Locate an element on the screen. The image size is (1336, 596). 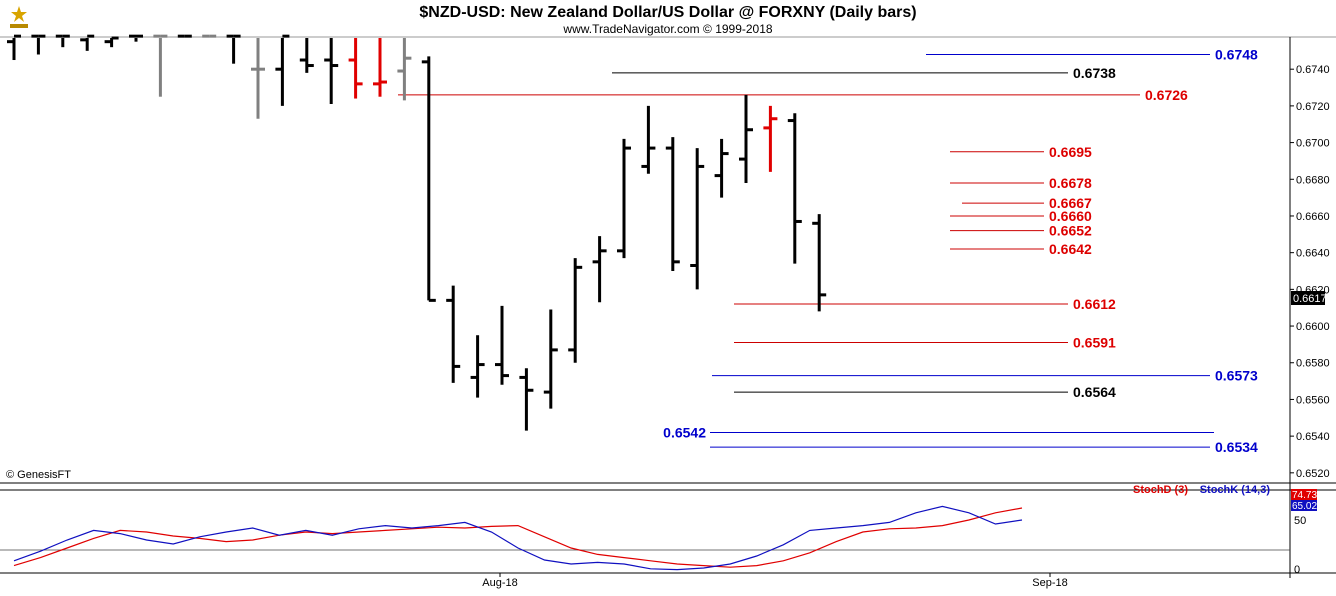
level-0.6695: 0.6695 is located at coordinates (1021, 152).